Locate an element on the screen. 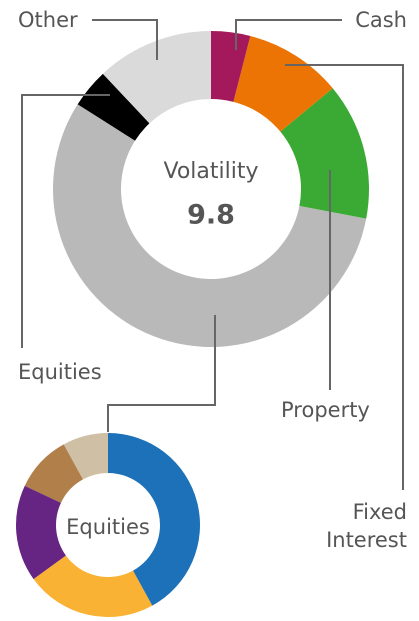  segment-label: Equities is located at coordinates (60, 372).